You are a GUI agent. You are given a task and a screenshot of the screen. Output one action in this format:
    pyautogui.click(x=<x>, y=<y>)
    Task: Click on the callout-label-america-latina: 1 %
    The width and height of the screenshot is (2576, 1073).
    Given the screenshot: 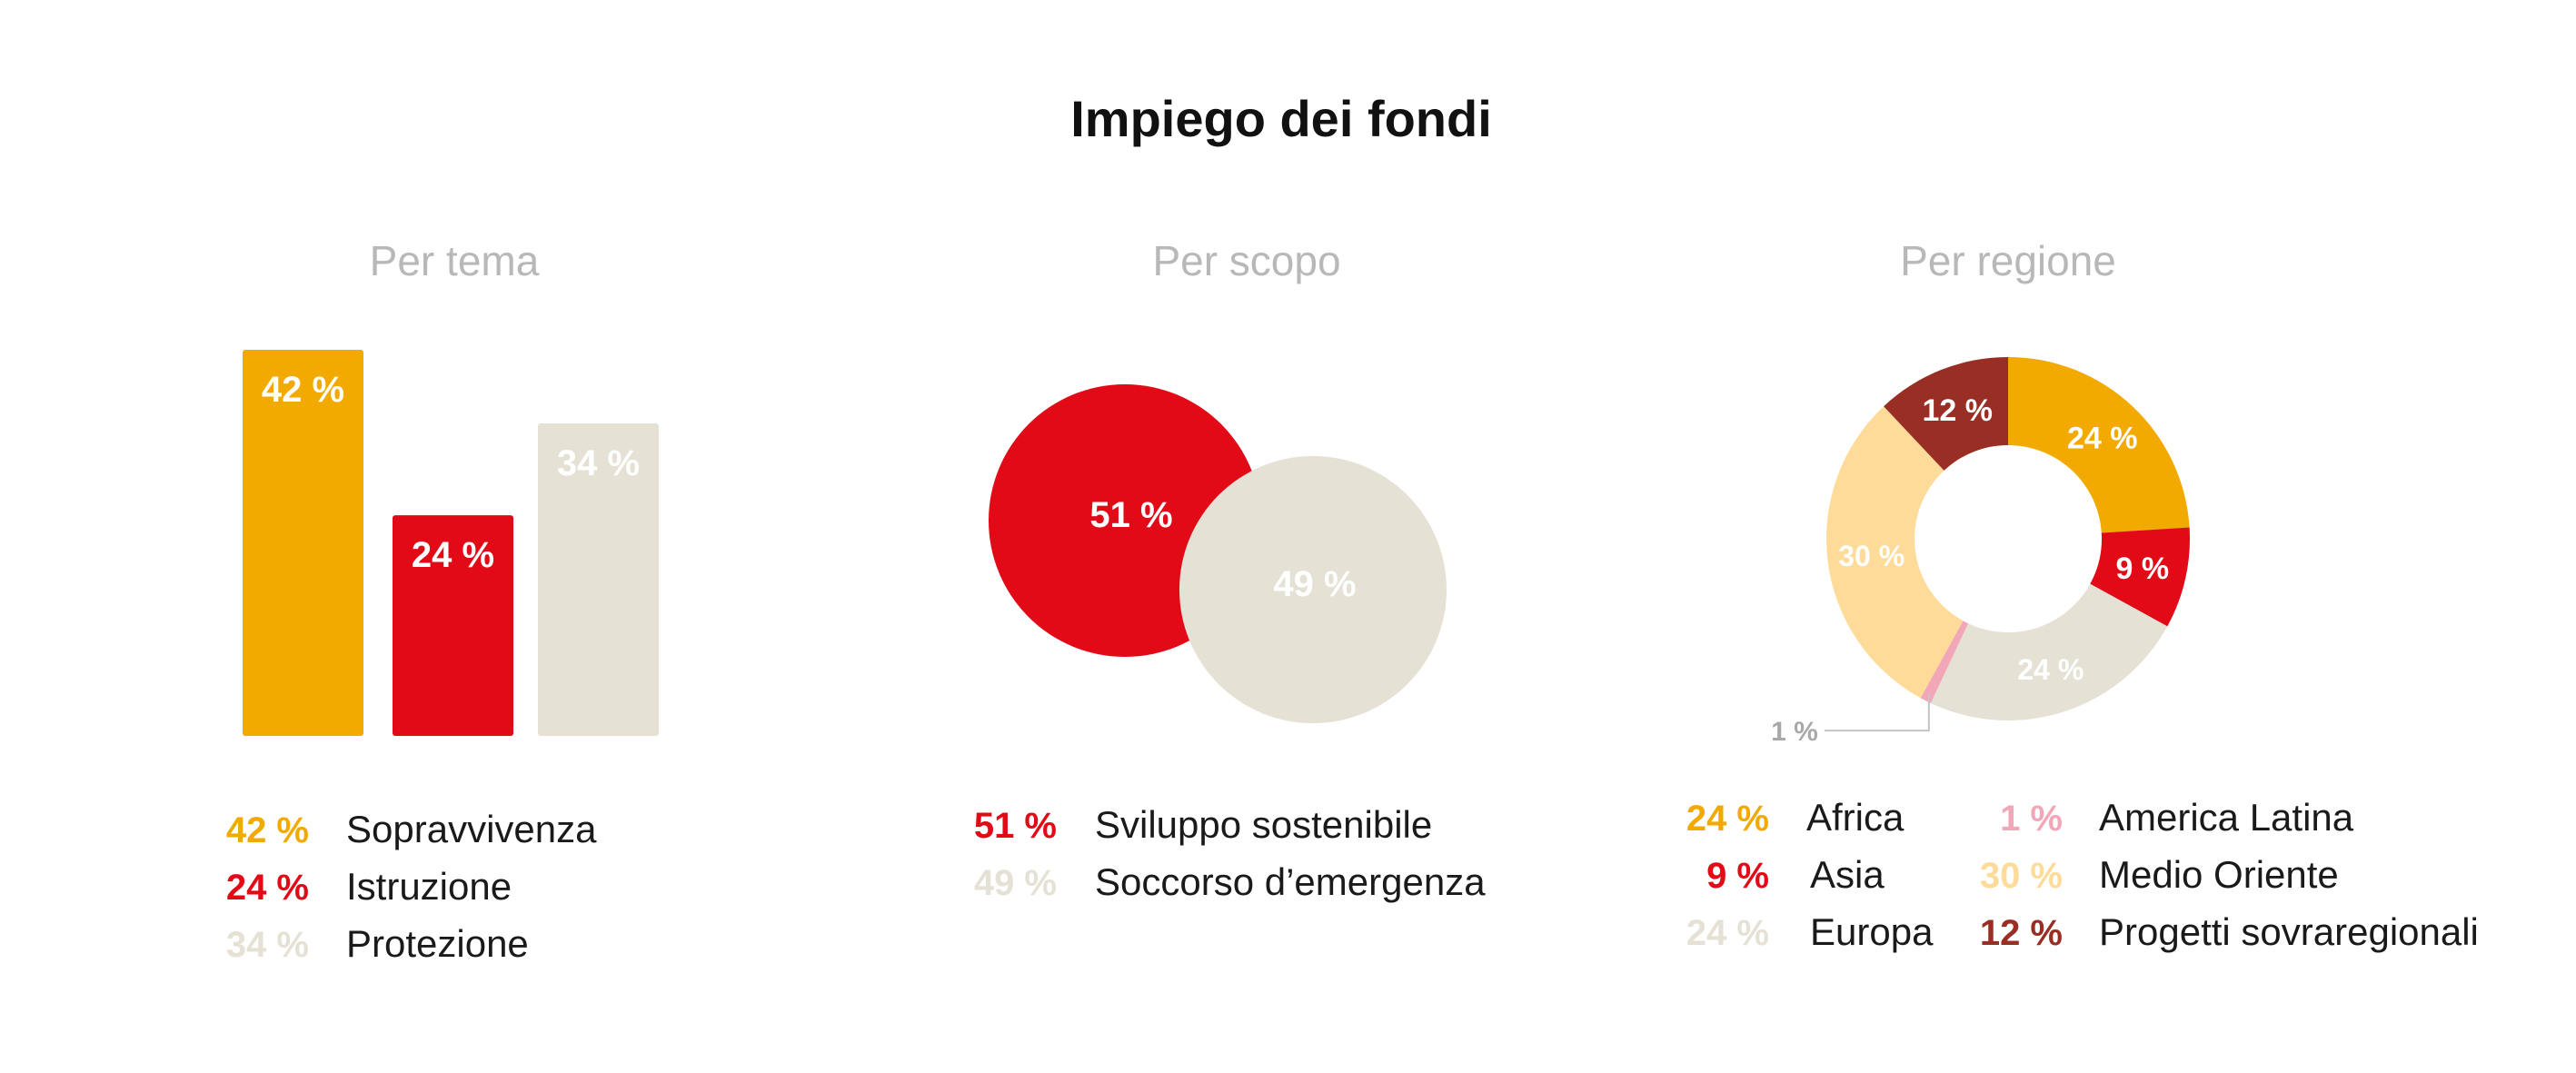 What is the action you would take?
    pyautogui.click(x=1794, y=732)
    